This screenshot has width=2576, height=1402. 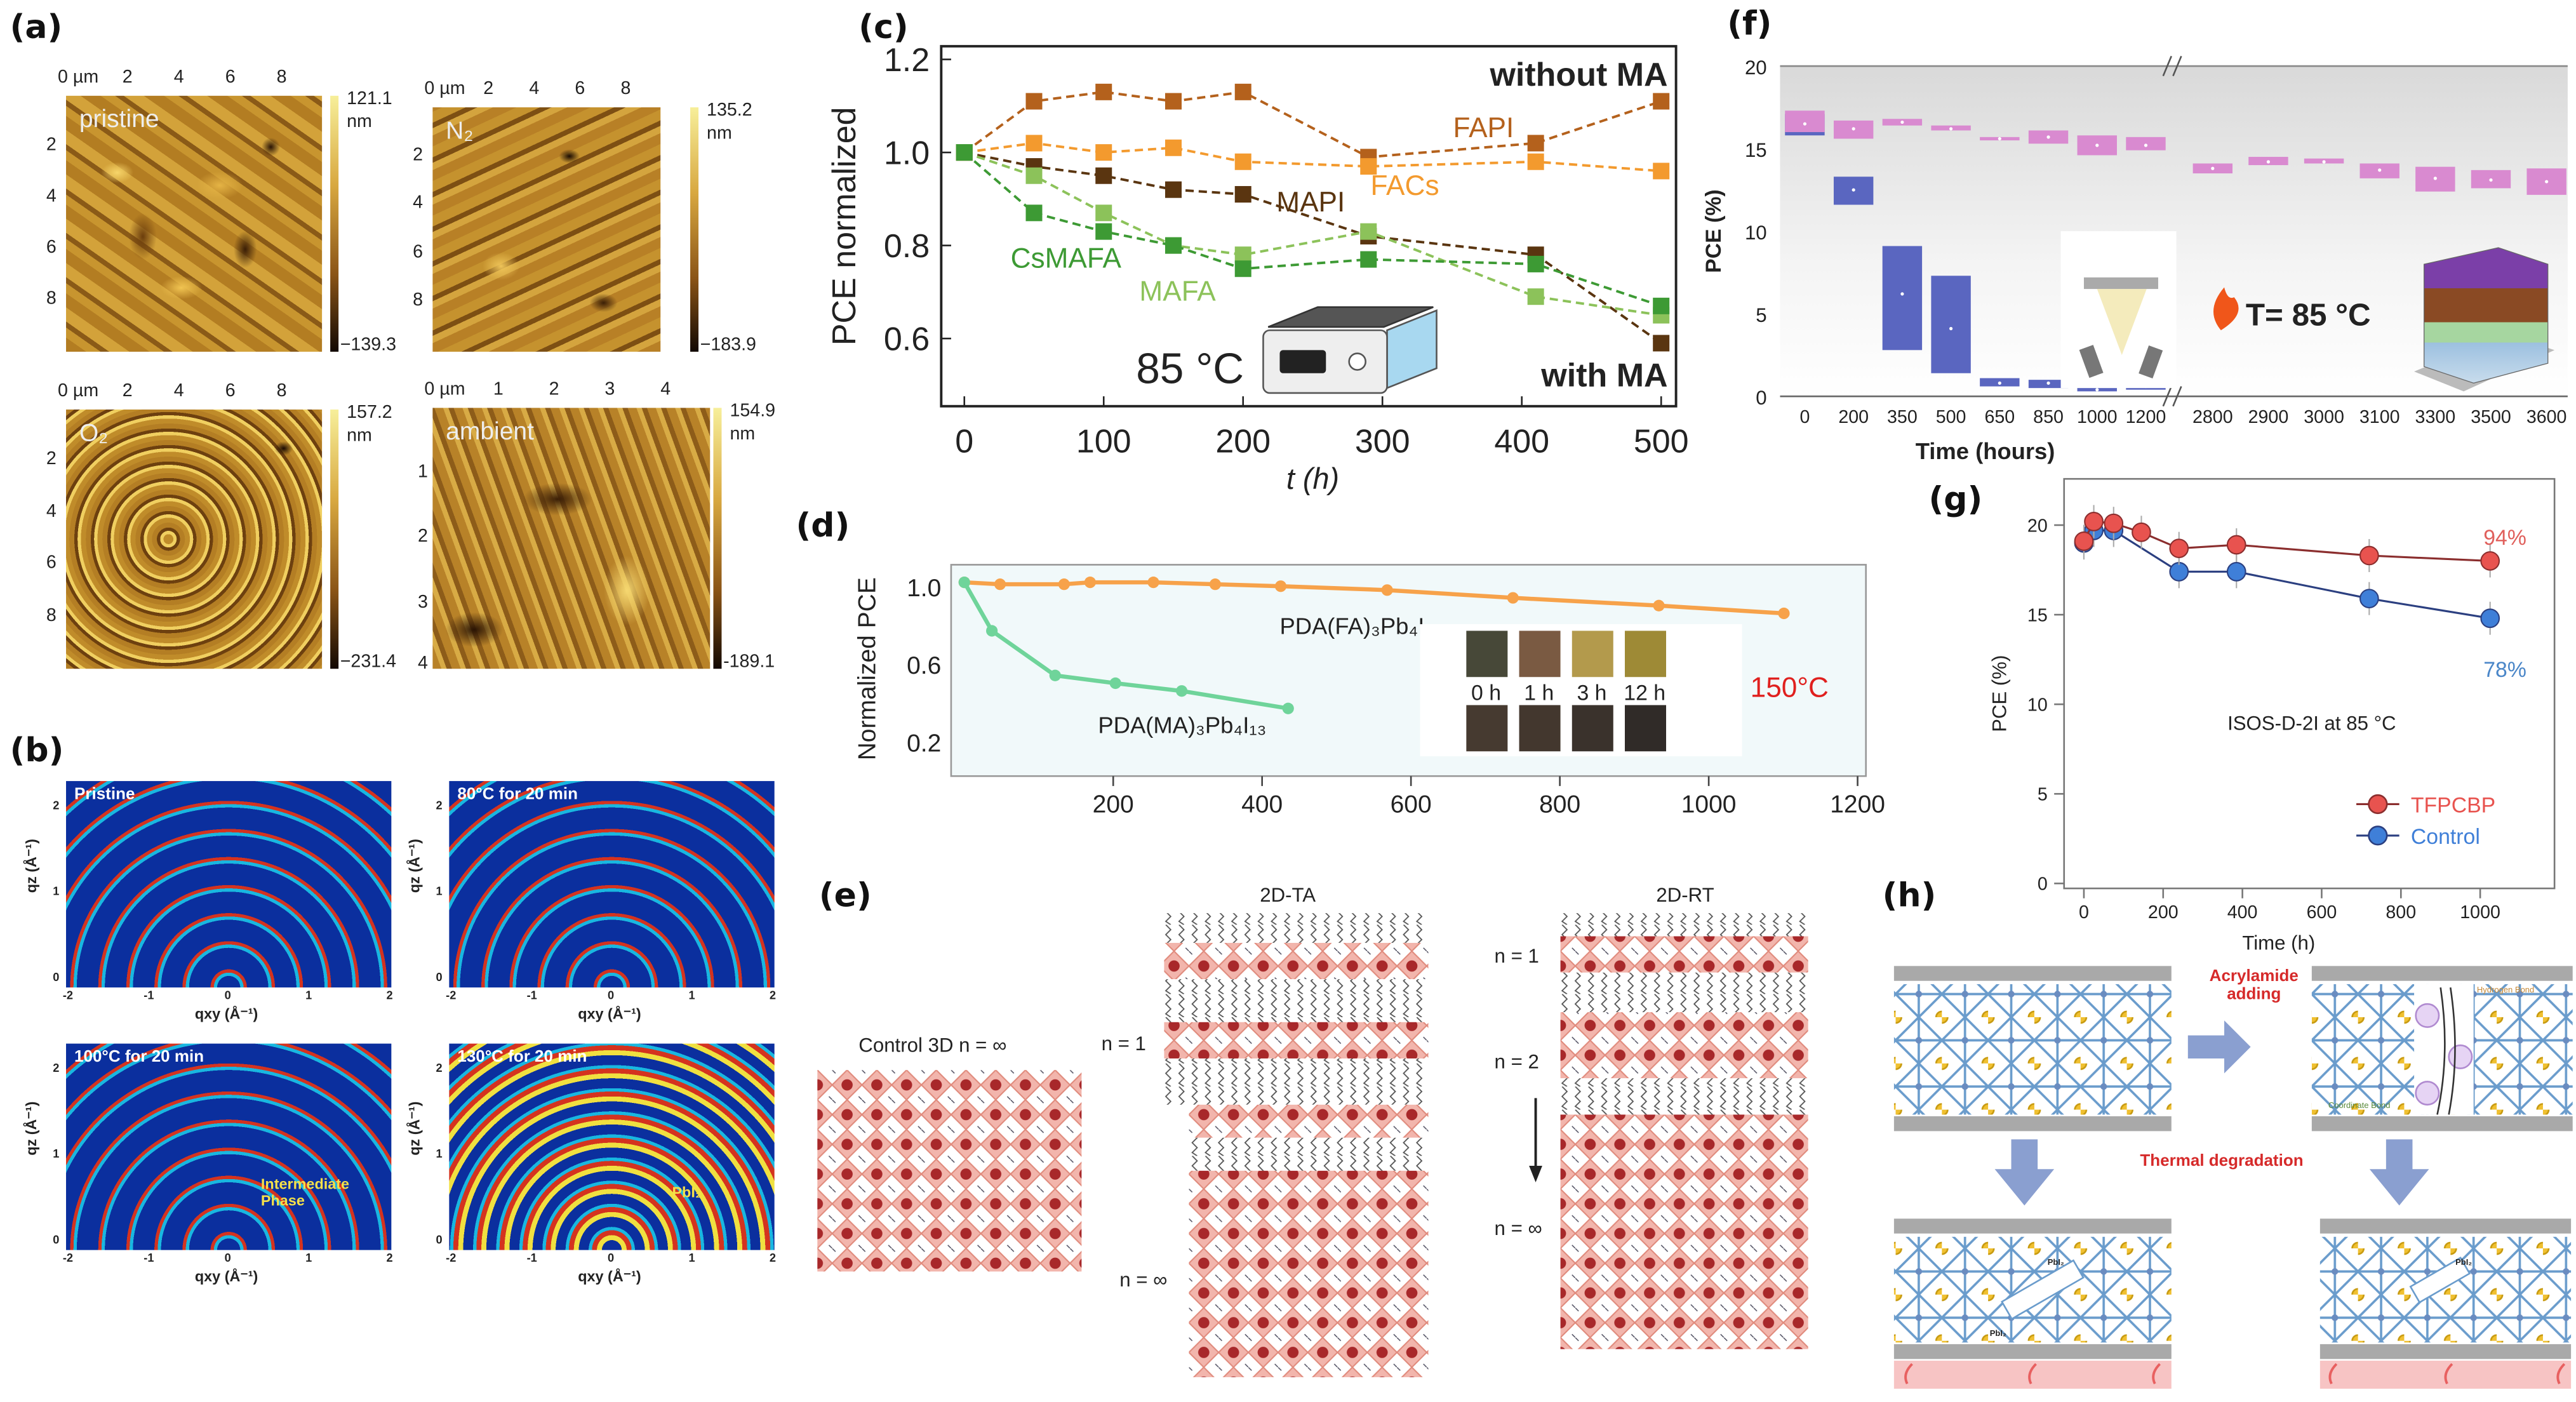 What do you see at coordinates (571, 538) in the screenshot?
I see `afm-image: ambient` at bounding box center [571, 538].